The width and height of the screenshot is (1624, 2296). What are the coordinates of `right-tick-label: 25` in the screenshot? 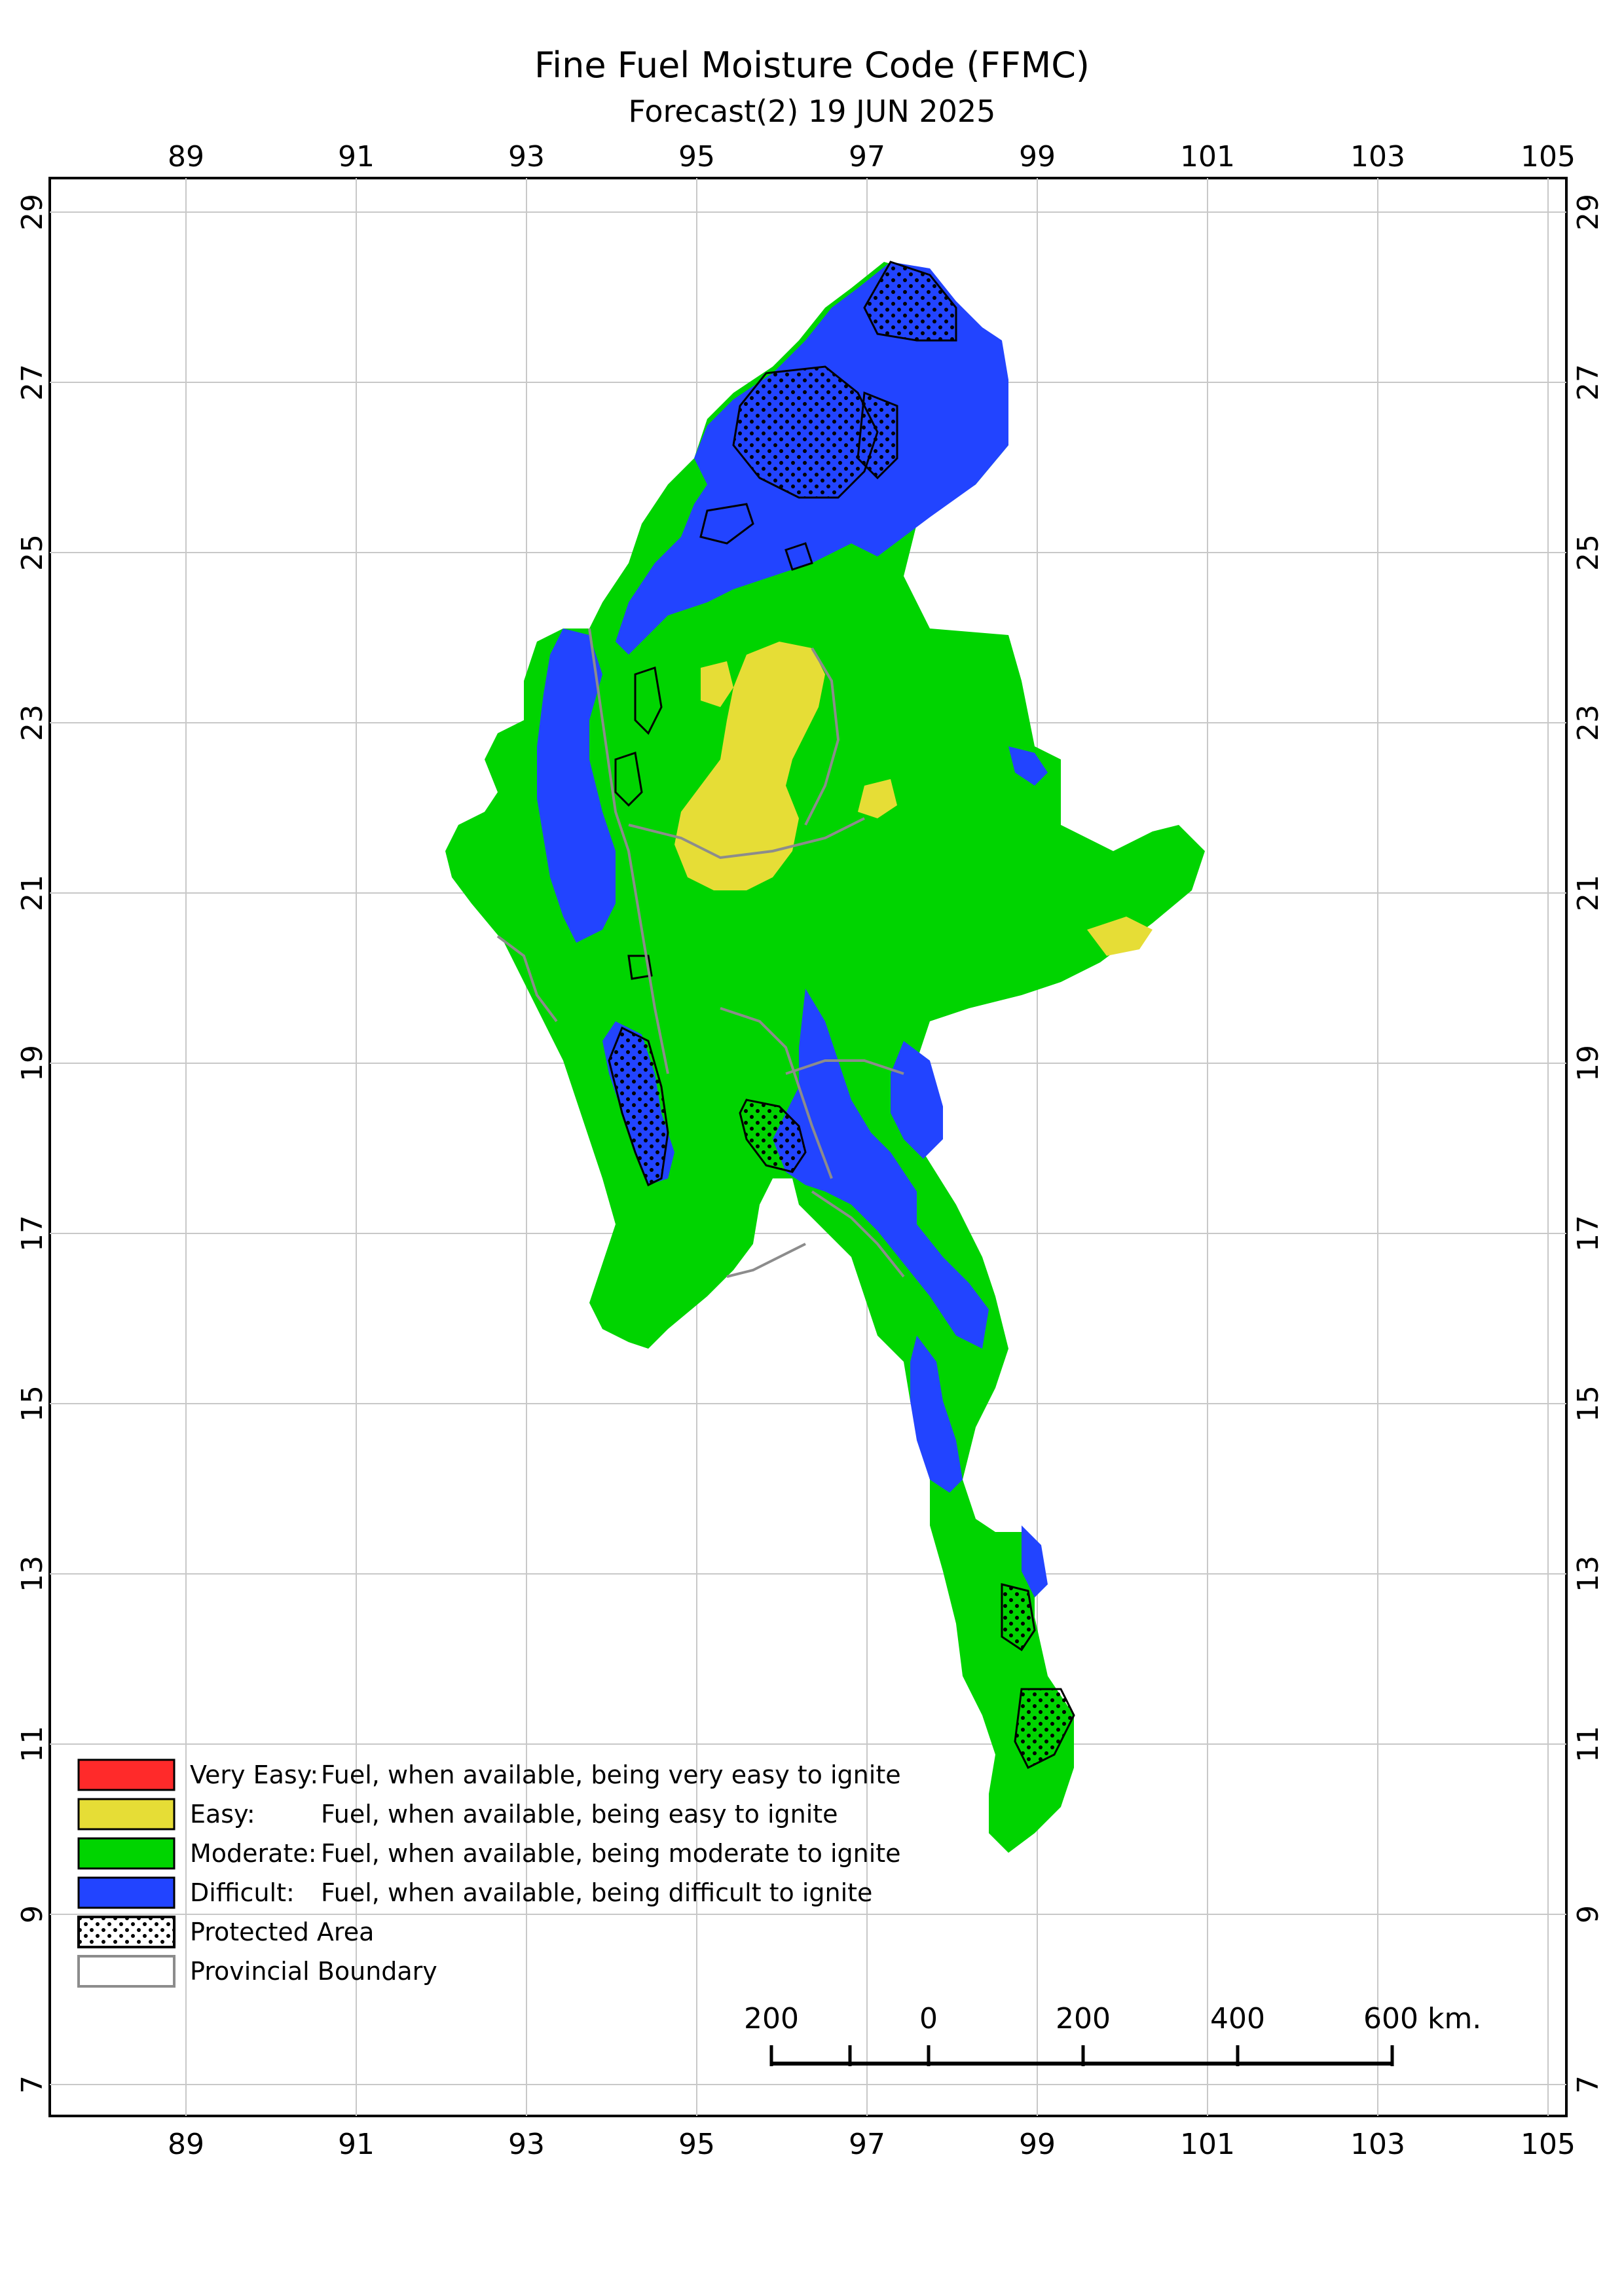 It's located at (1588, 552).